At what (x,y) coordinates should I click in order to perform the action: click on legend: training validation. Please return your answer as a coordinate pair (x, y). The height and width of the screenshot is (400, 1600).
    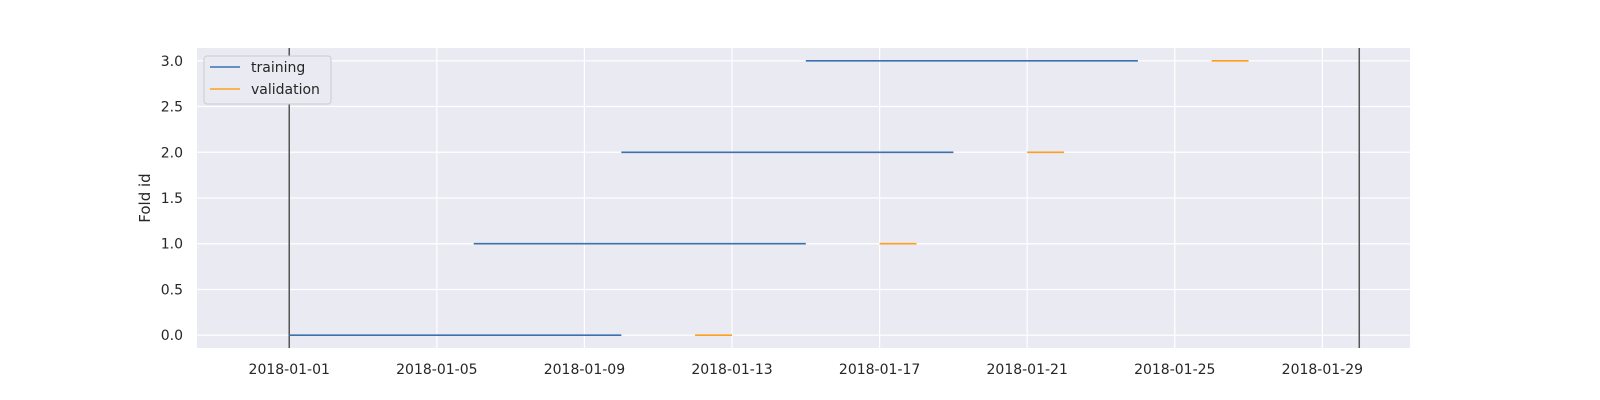
    Looking at the image, I should click on (267, 80).